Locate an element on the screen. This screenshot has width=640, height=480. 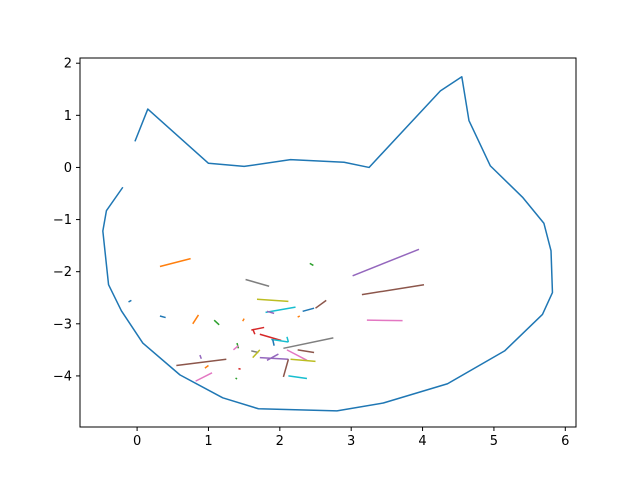
y-tick-label: 1 is located at coordinates (68, 116).